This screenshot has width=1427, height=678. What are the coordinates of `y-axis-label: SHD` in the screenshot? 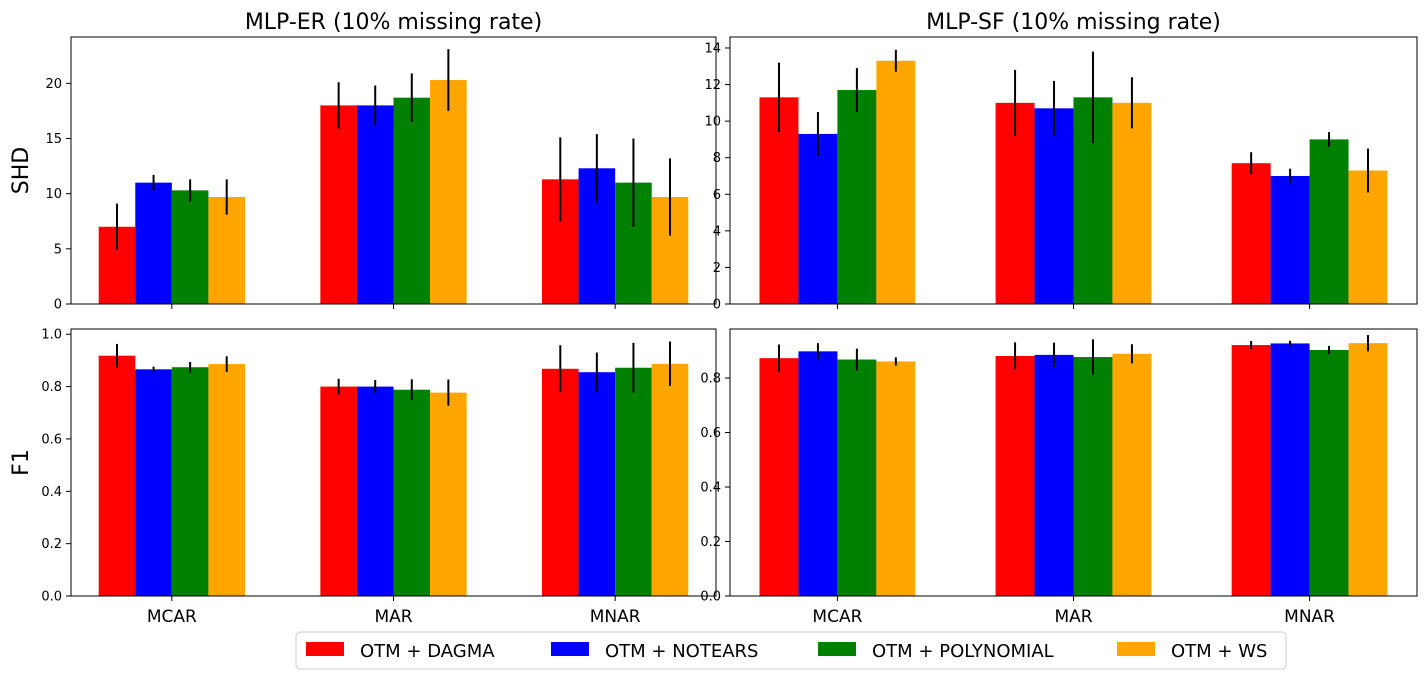 It's located at (21, 170).